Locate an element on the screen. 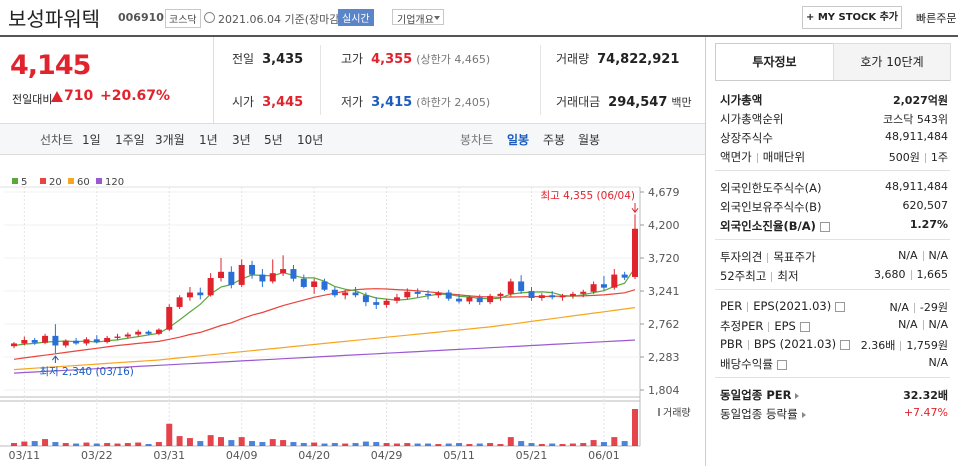 The image size is (958, 466). info-label-part: 최저 is located at coordinates (788, 276).